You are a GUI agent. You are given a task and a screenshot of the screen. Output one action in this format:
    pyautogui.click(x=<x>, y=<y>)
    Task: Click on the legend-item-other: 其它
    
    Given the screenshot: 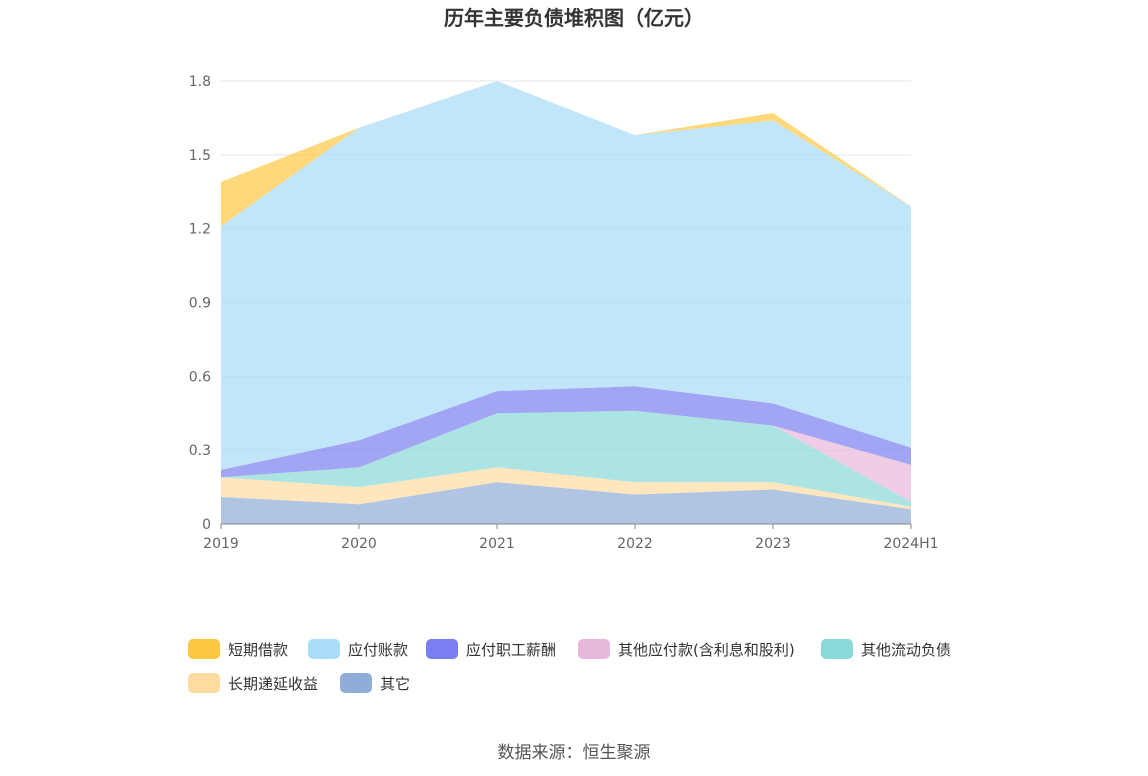 What is the action you would take?
    pyautogui.click(x=375, y=683)
    